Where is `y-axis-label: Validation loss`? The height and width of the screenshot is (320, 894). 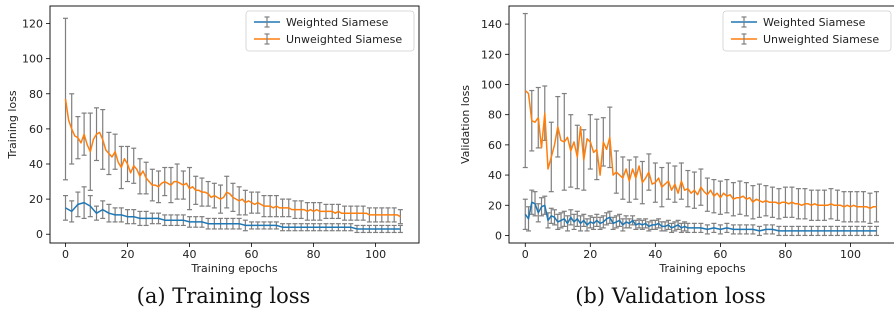
y-axis-label: Validation loss is located at coordinates (465, 124).